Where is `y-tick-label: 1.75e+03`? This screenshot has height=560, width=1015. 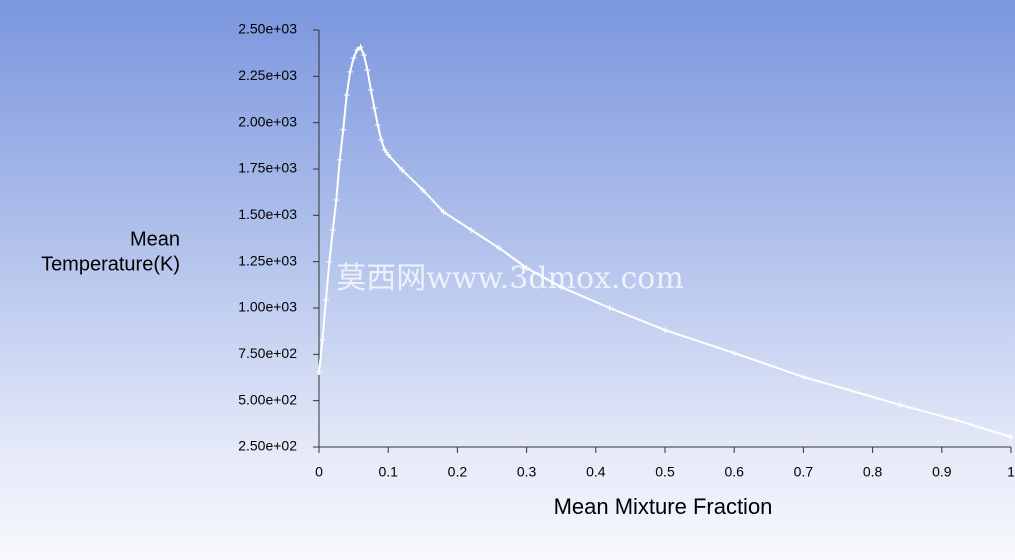 y-tick-label: 1.75e+03 is located at coordinates (267, 168).